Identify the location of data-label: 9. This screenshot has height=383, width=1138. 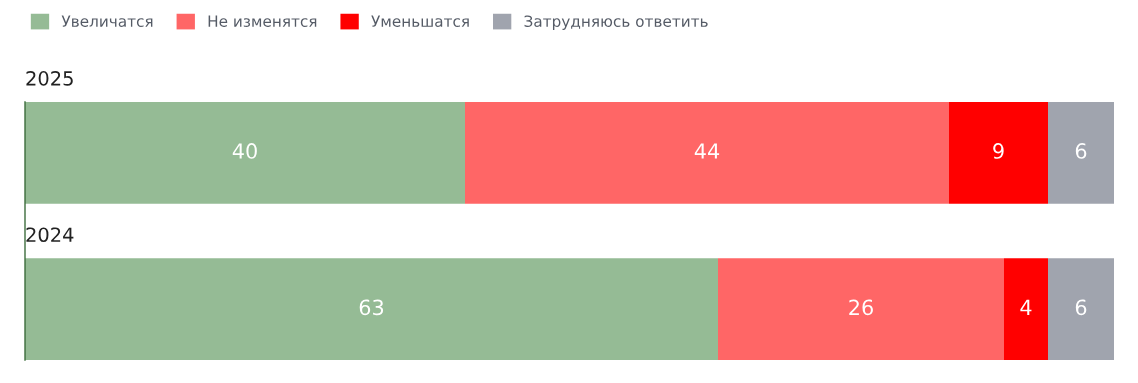
(998, 151).